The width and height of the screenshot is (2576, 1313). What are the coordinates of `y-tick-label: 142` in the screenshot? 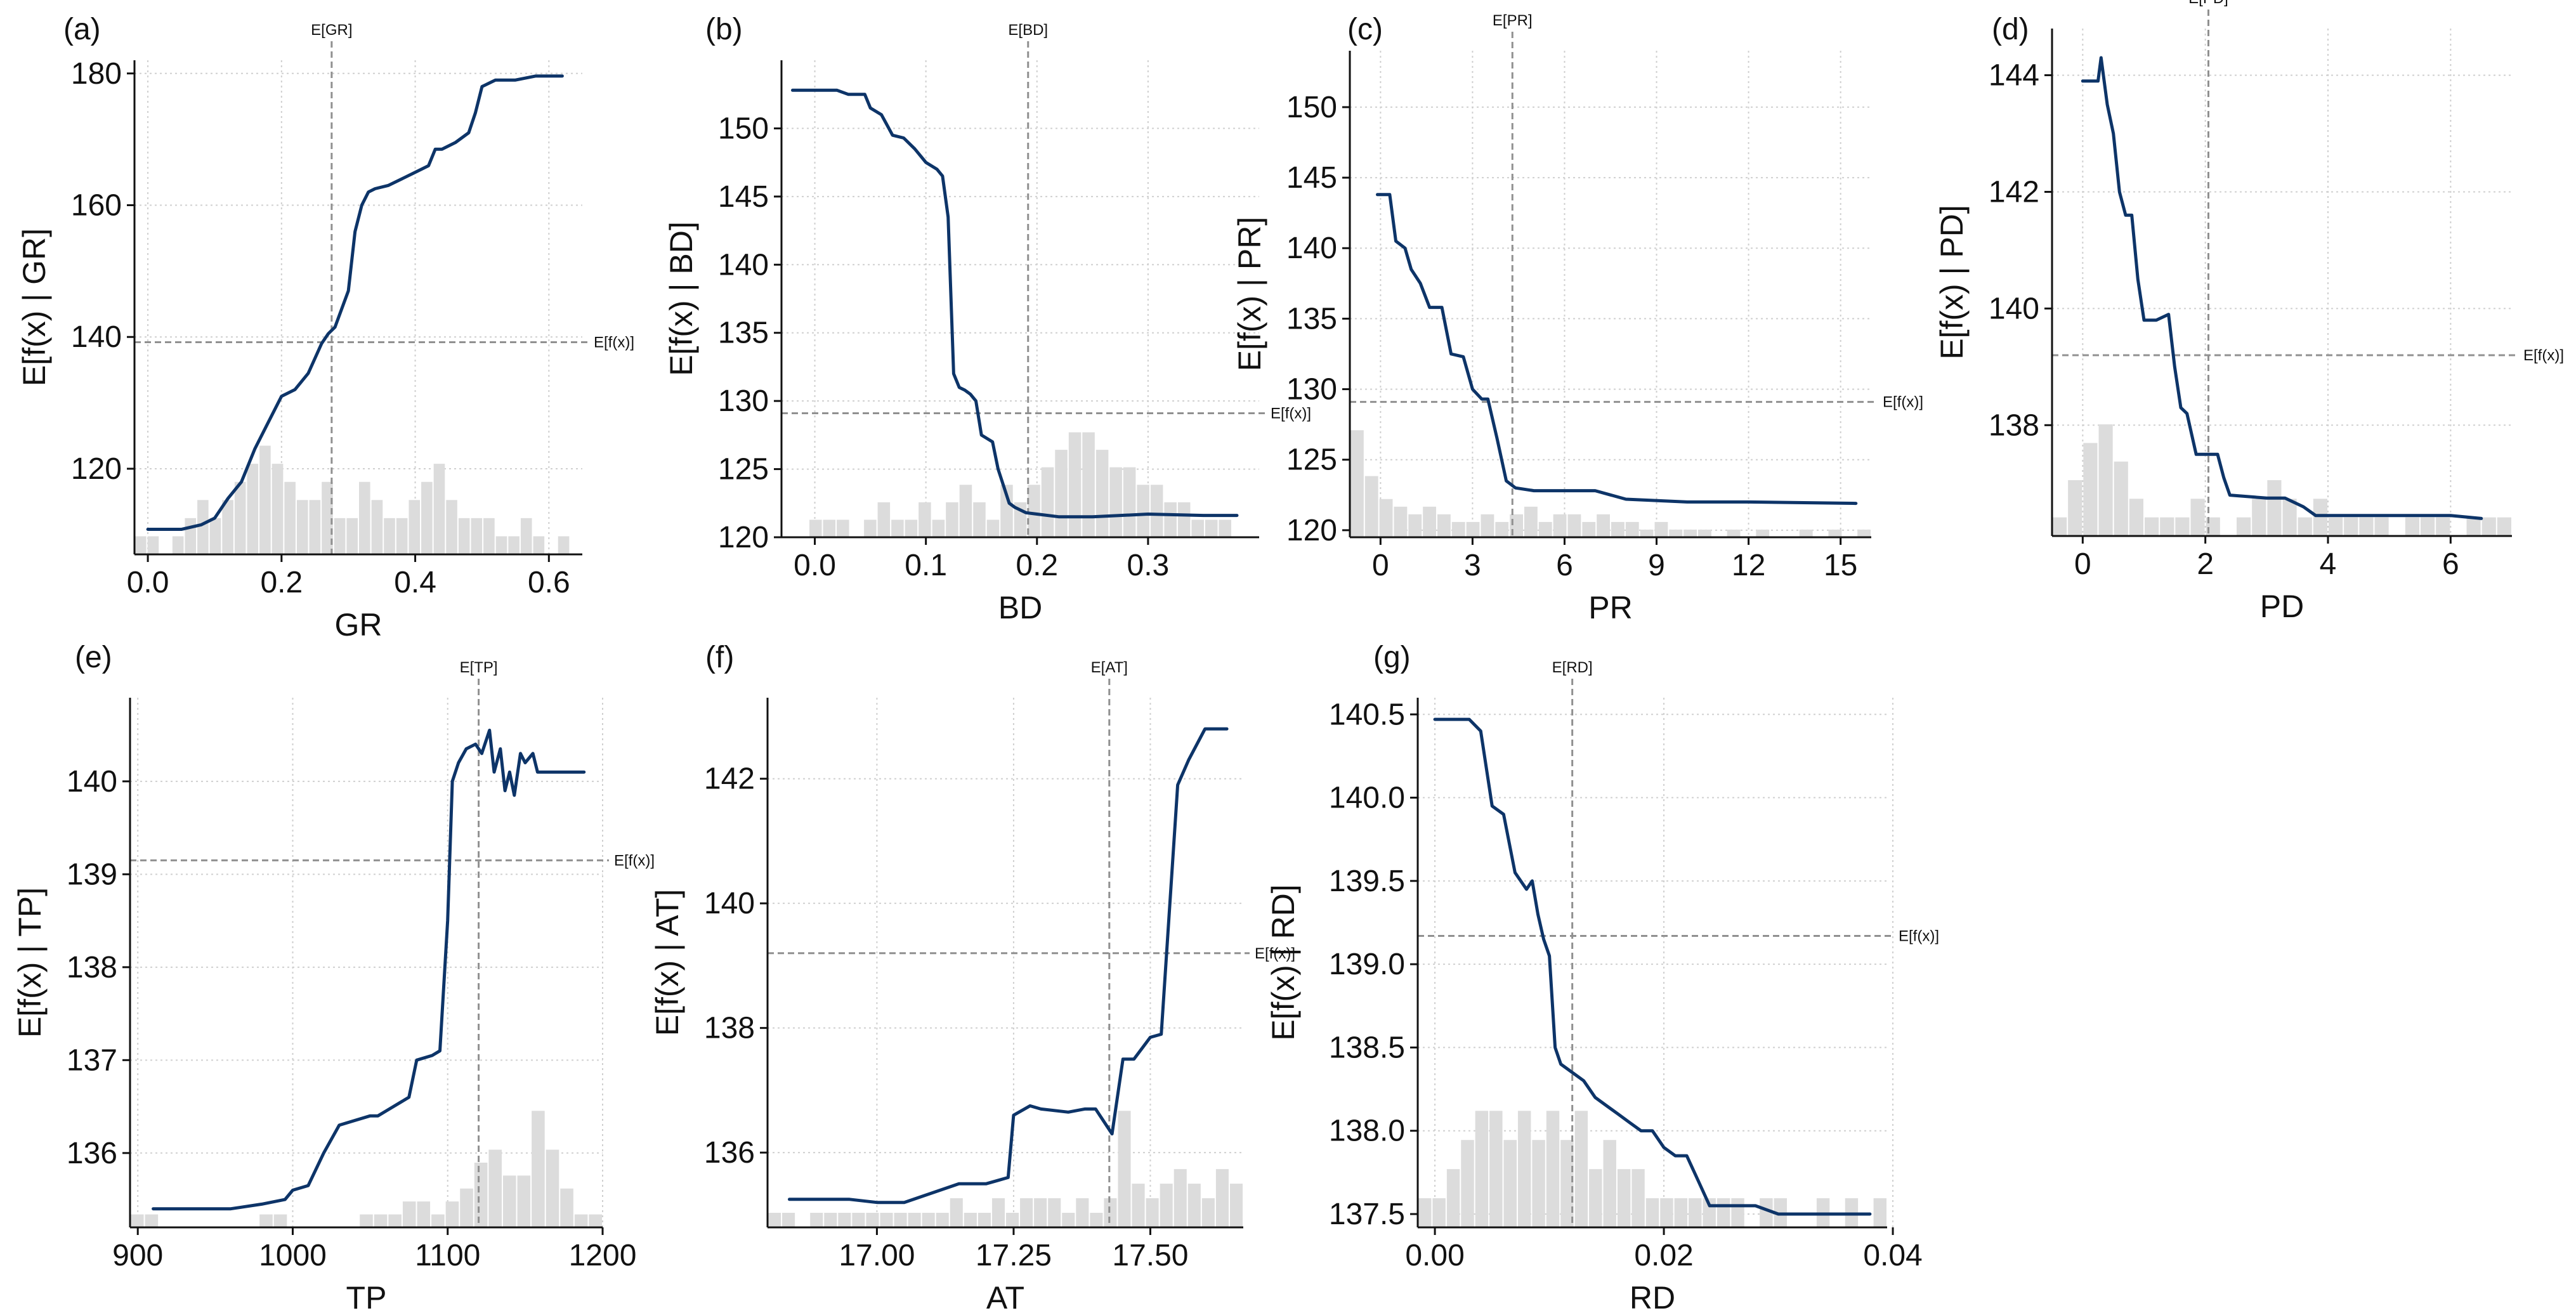 It's located at (2014, 192).